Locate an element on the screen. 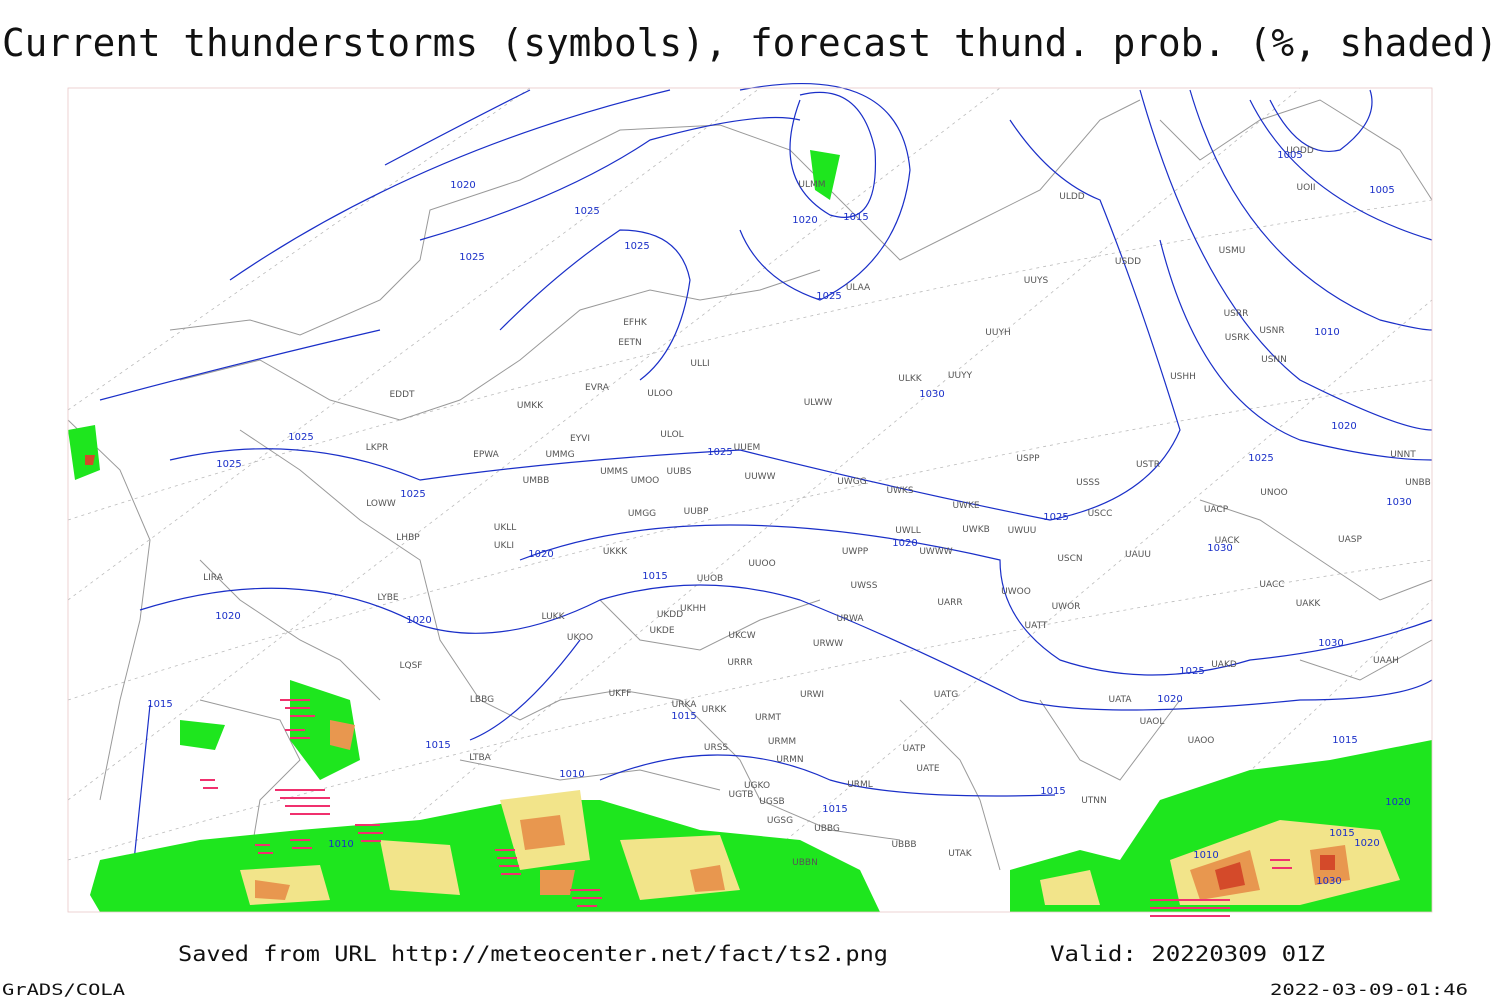 This screenshot has width=1500, height=1000. station-label: USCN is located at coordinates (1069, 559).